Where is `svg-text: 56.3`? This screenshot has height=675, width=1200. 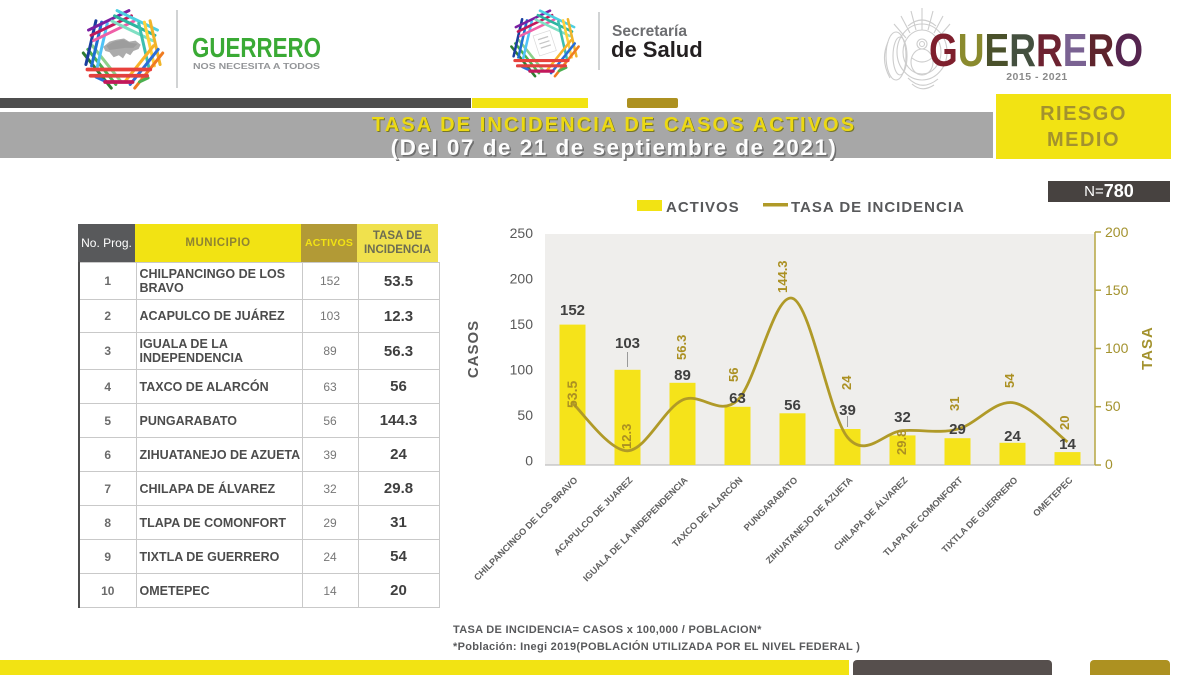
svg-text: 56.3 is located at coordinates (681, 347).